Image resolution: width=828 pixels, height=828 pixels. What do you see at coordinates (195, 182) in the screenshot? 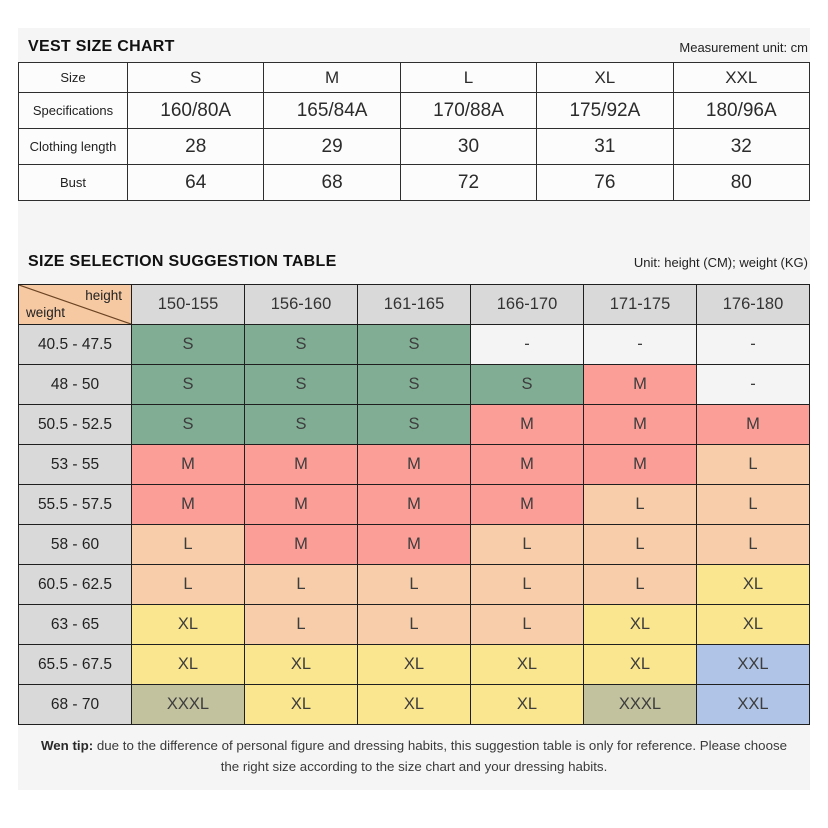
I see `size-chart-cell: 64` at bounding box center [195, 182].